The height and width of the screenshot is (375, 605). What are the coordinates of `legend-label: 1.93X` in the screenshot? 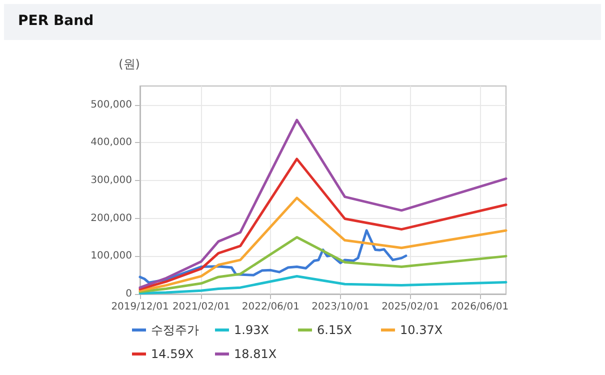 It's located at (251, 330).